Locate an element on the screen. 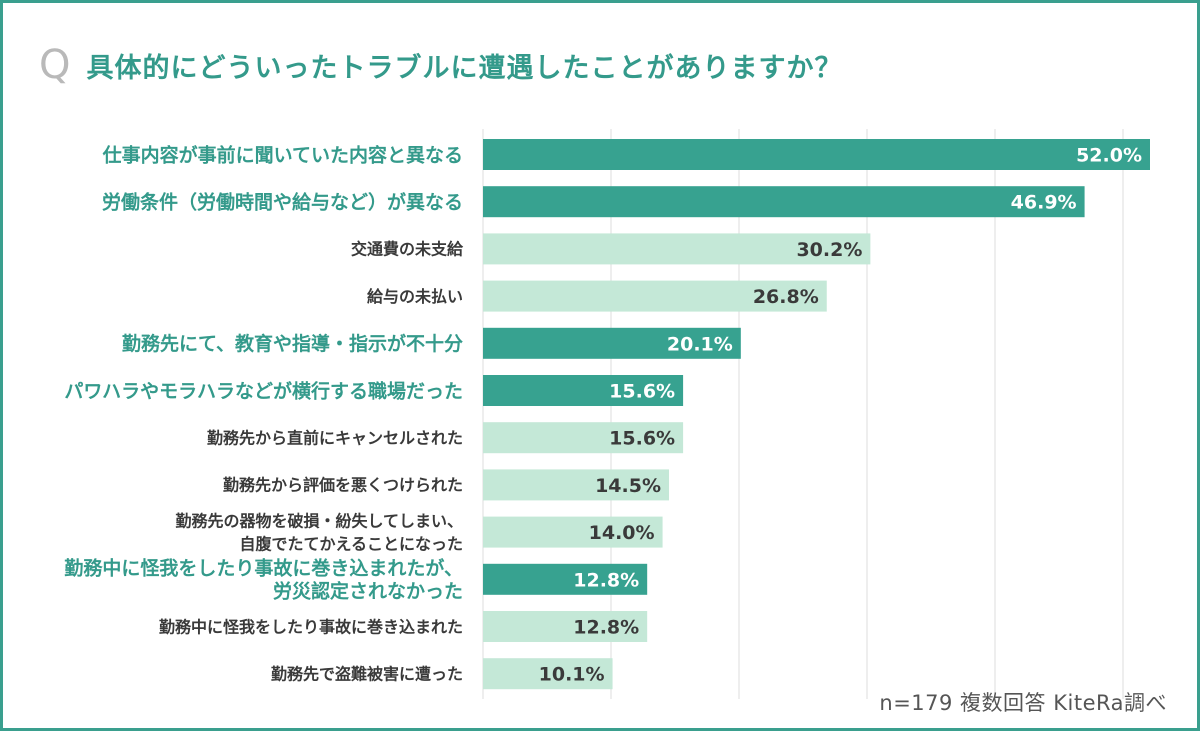 The height and width of the screenshot is (734, 1200). footnote: n=179 複数回答 KiteRa調べ is located at coordinates (1023, 703).